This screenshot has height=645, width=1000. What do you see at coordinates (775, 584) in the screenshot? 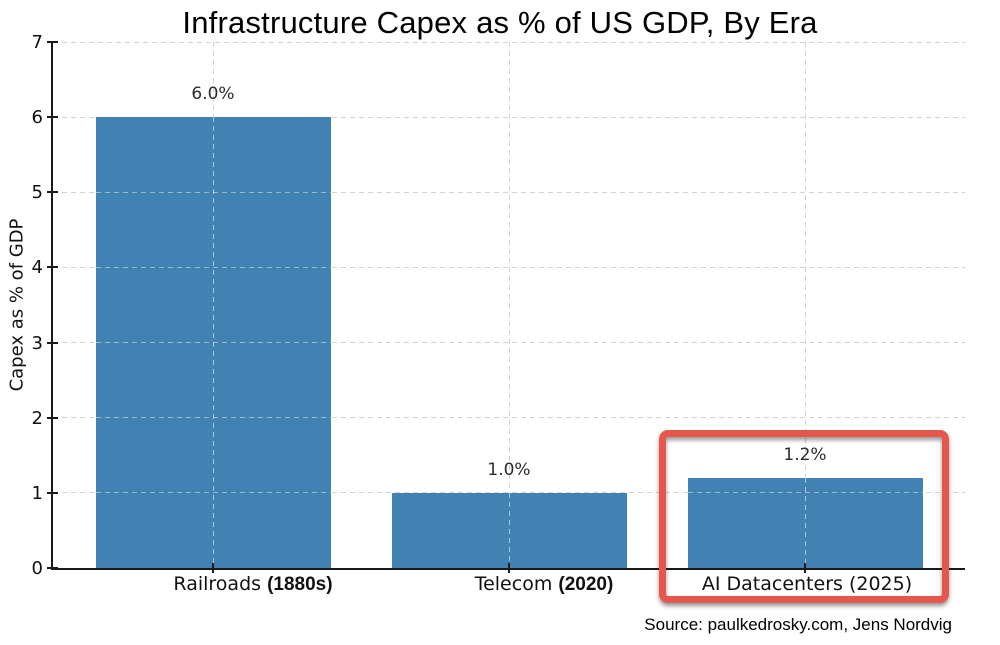
I see `category-name: AI Datacenters` at bounding box center [775, 584].